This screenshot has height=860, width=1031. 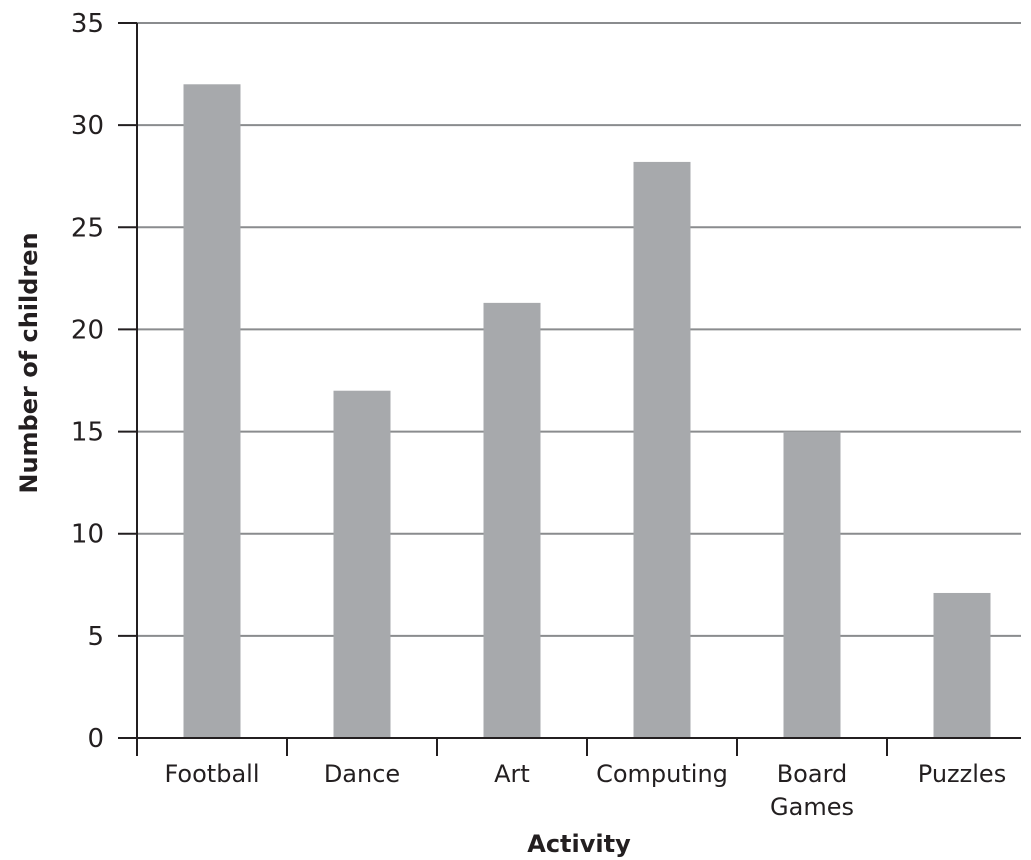 What do you see at coordinates (512, 774) in the screenshot?
I see `x-category-label: Art` at bounding box center [512, 774].